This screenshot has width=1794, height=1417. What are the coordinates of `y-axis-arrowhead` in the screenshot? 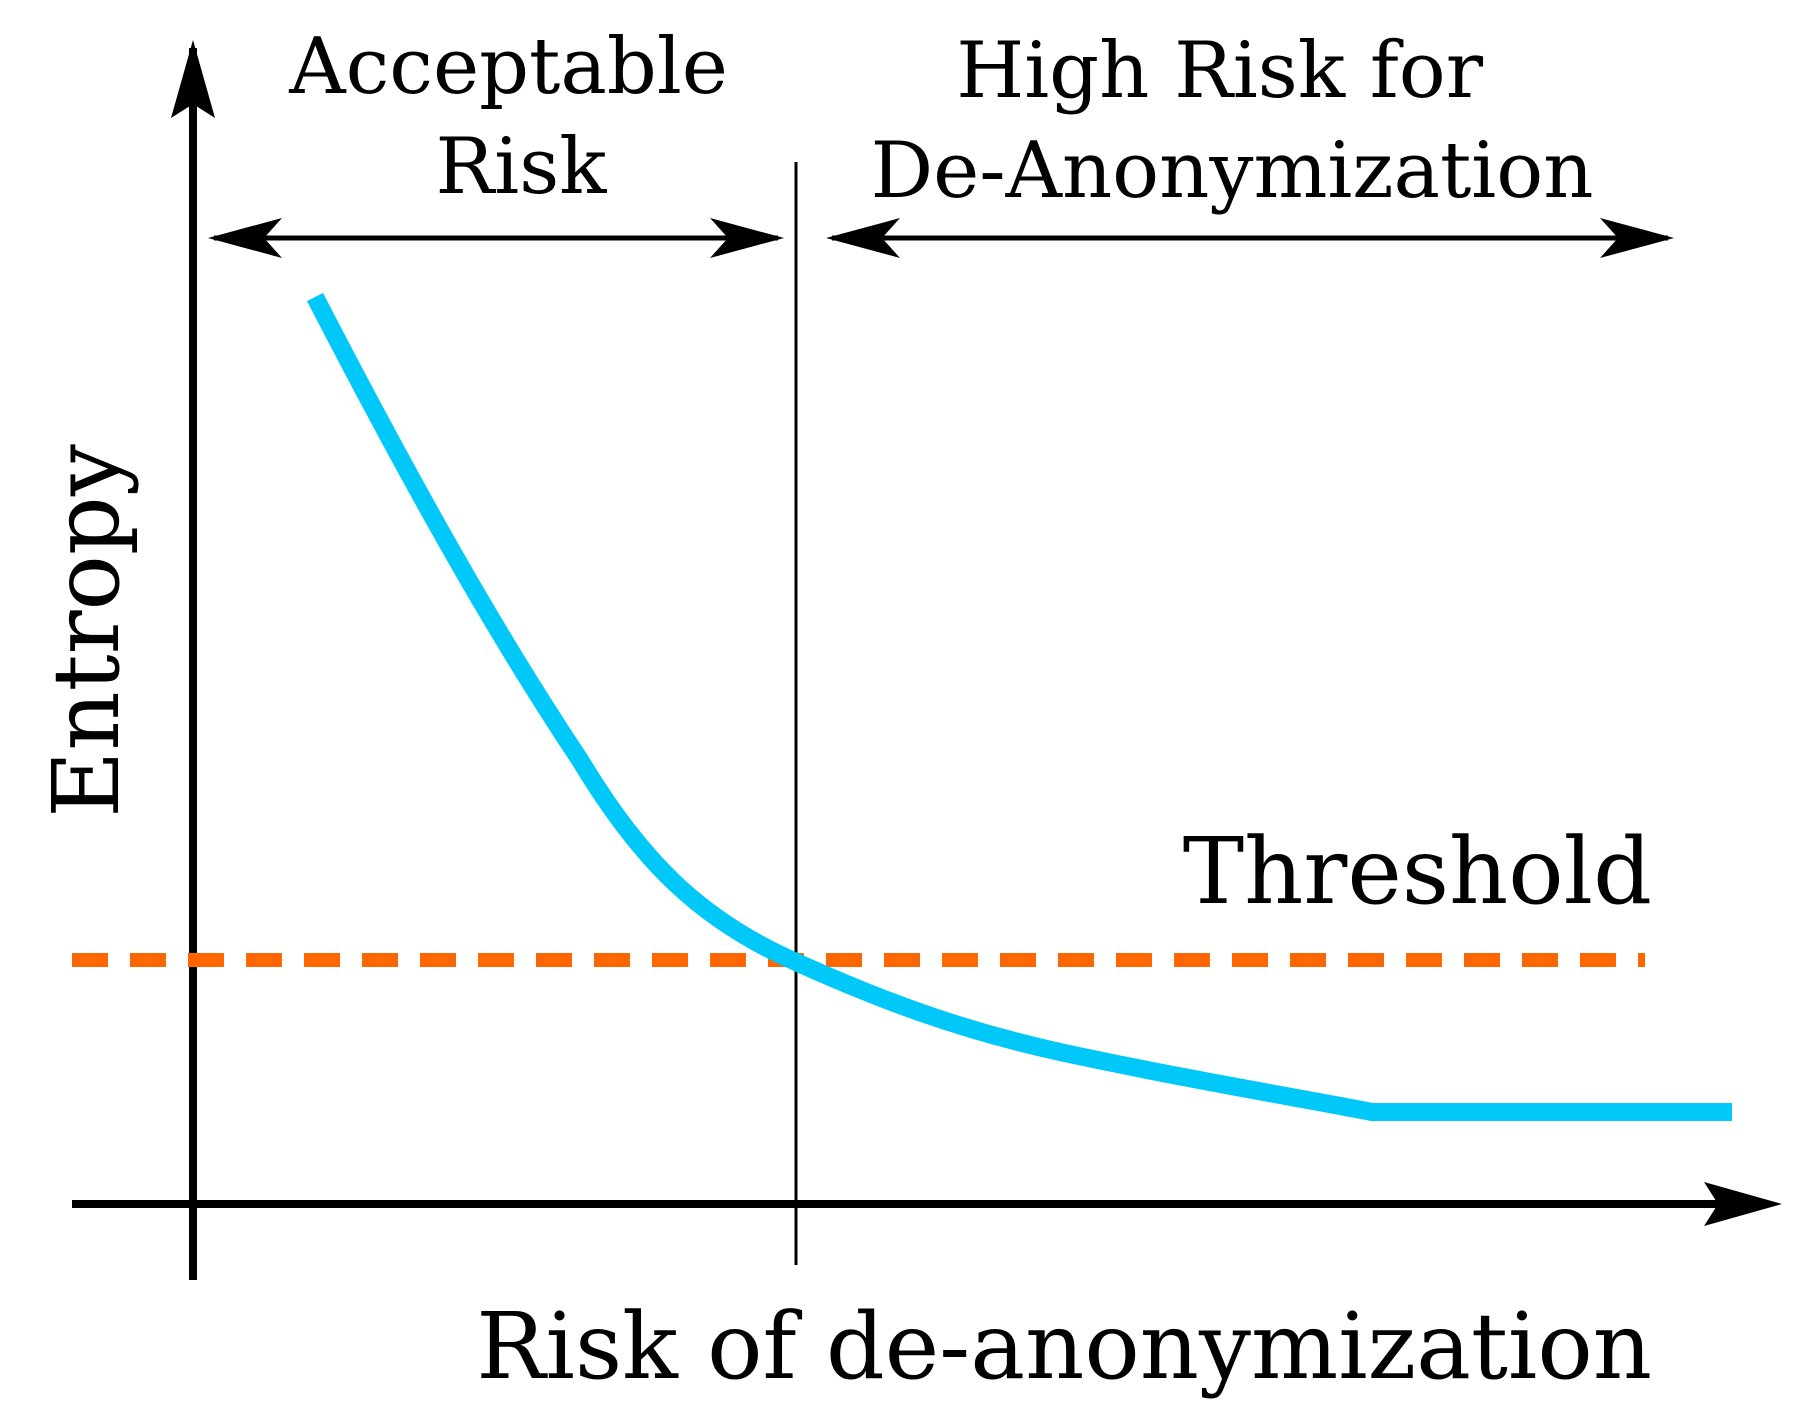 It's located at (193, 79).